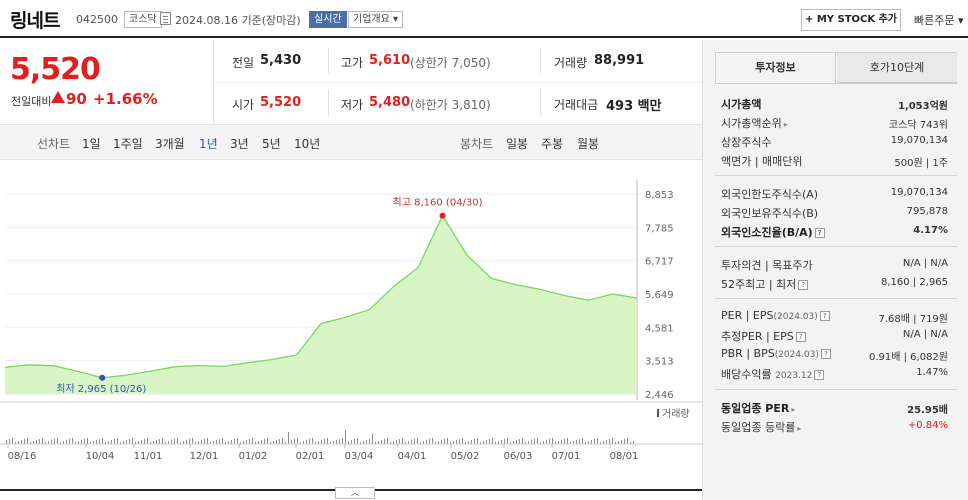 This screenshot has width=968, height=500. What do you see at coordinates (125, 99) in the screenshot?
I see `change-percent: +1.66%` at bounding box center [125, 99].